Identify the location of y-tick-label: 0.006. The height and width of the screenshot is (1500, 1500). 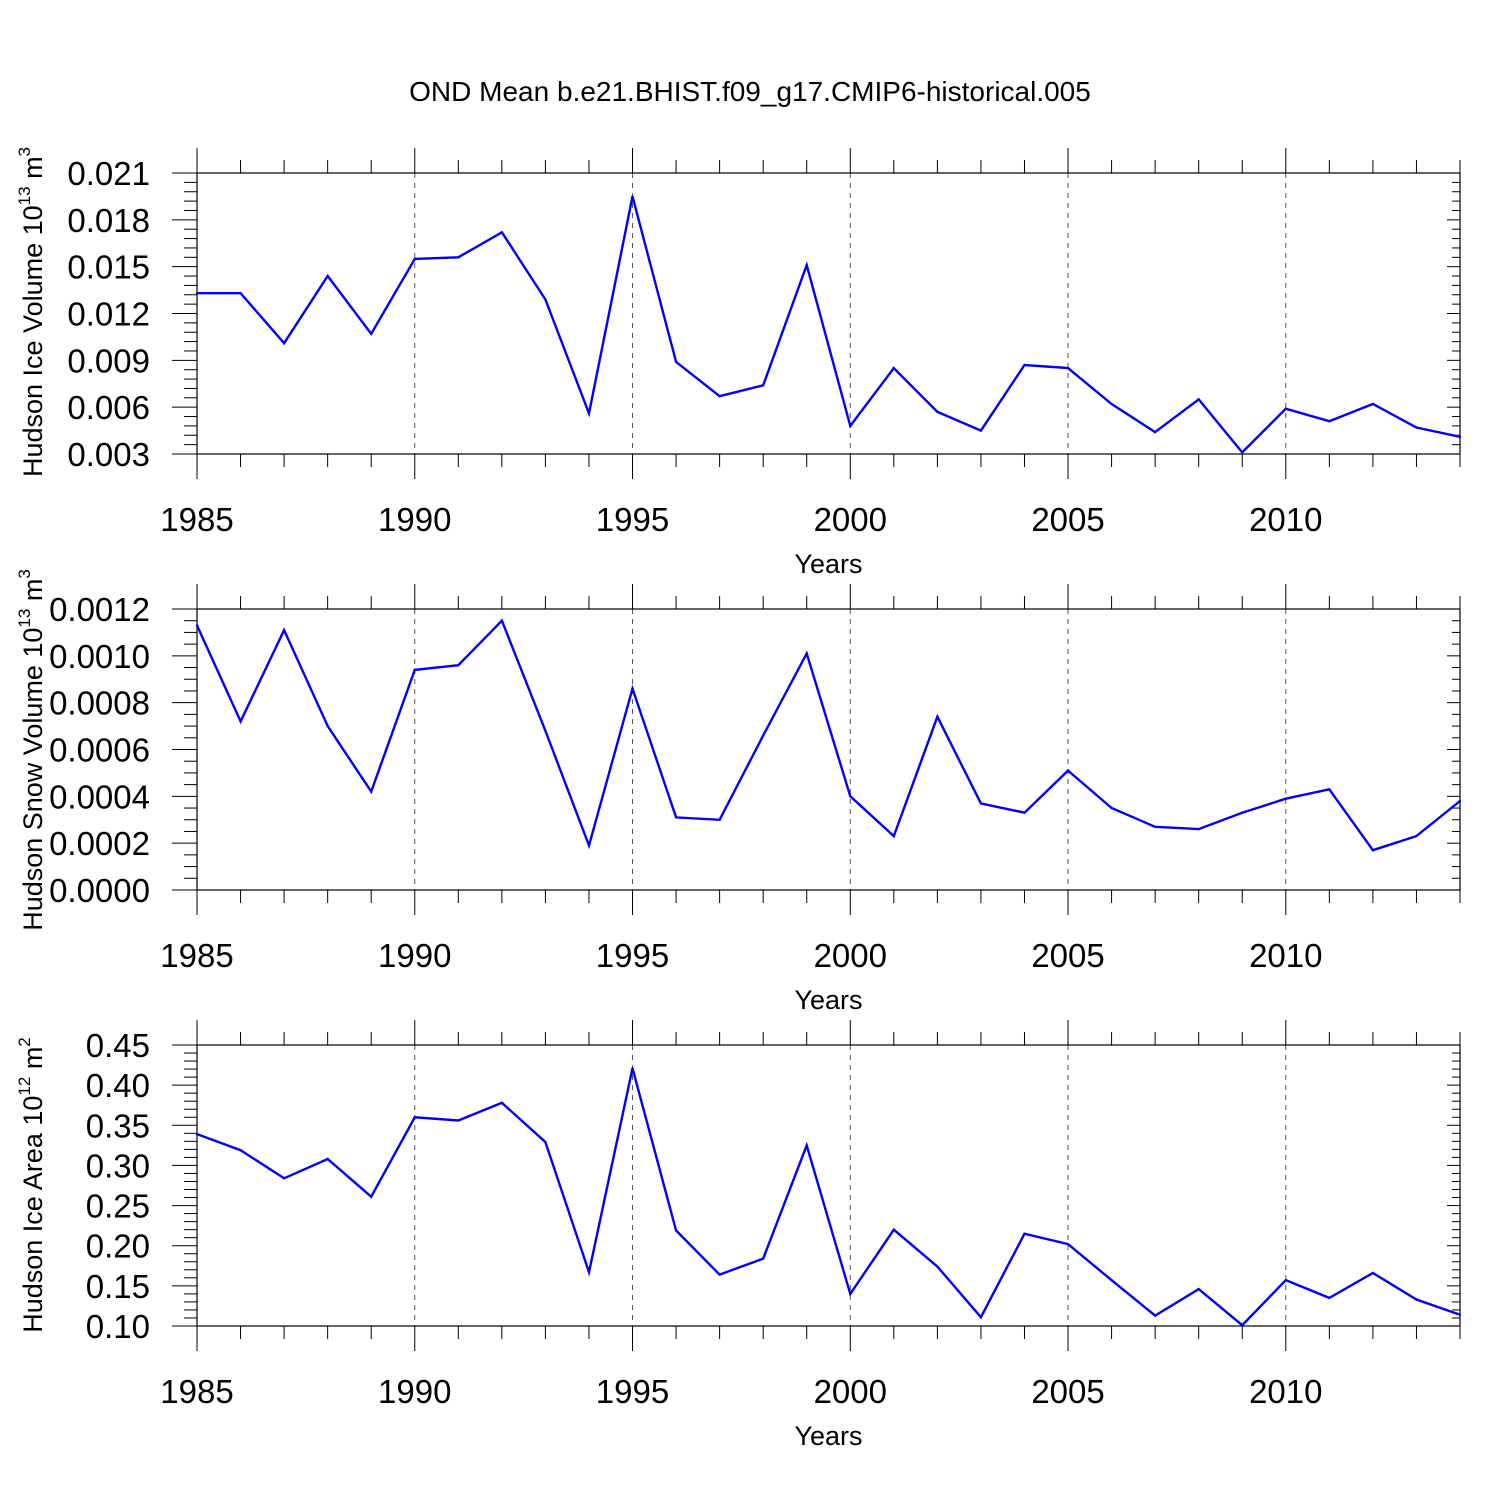
(108, 407).